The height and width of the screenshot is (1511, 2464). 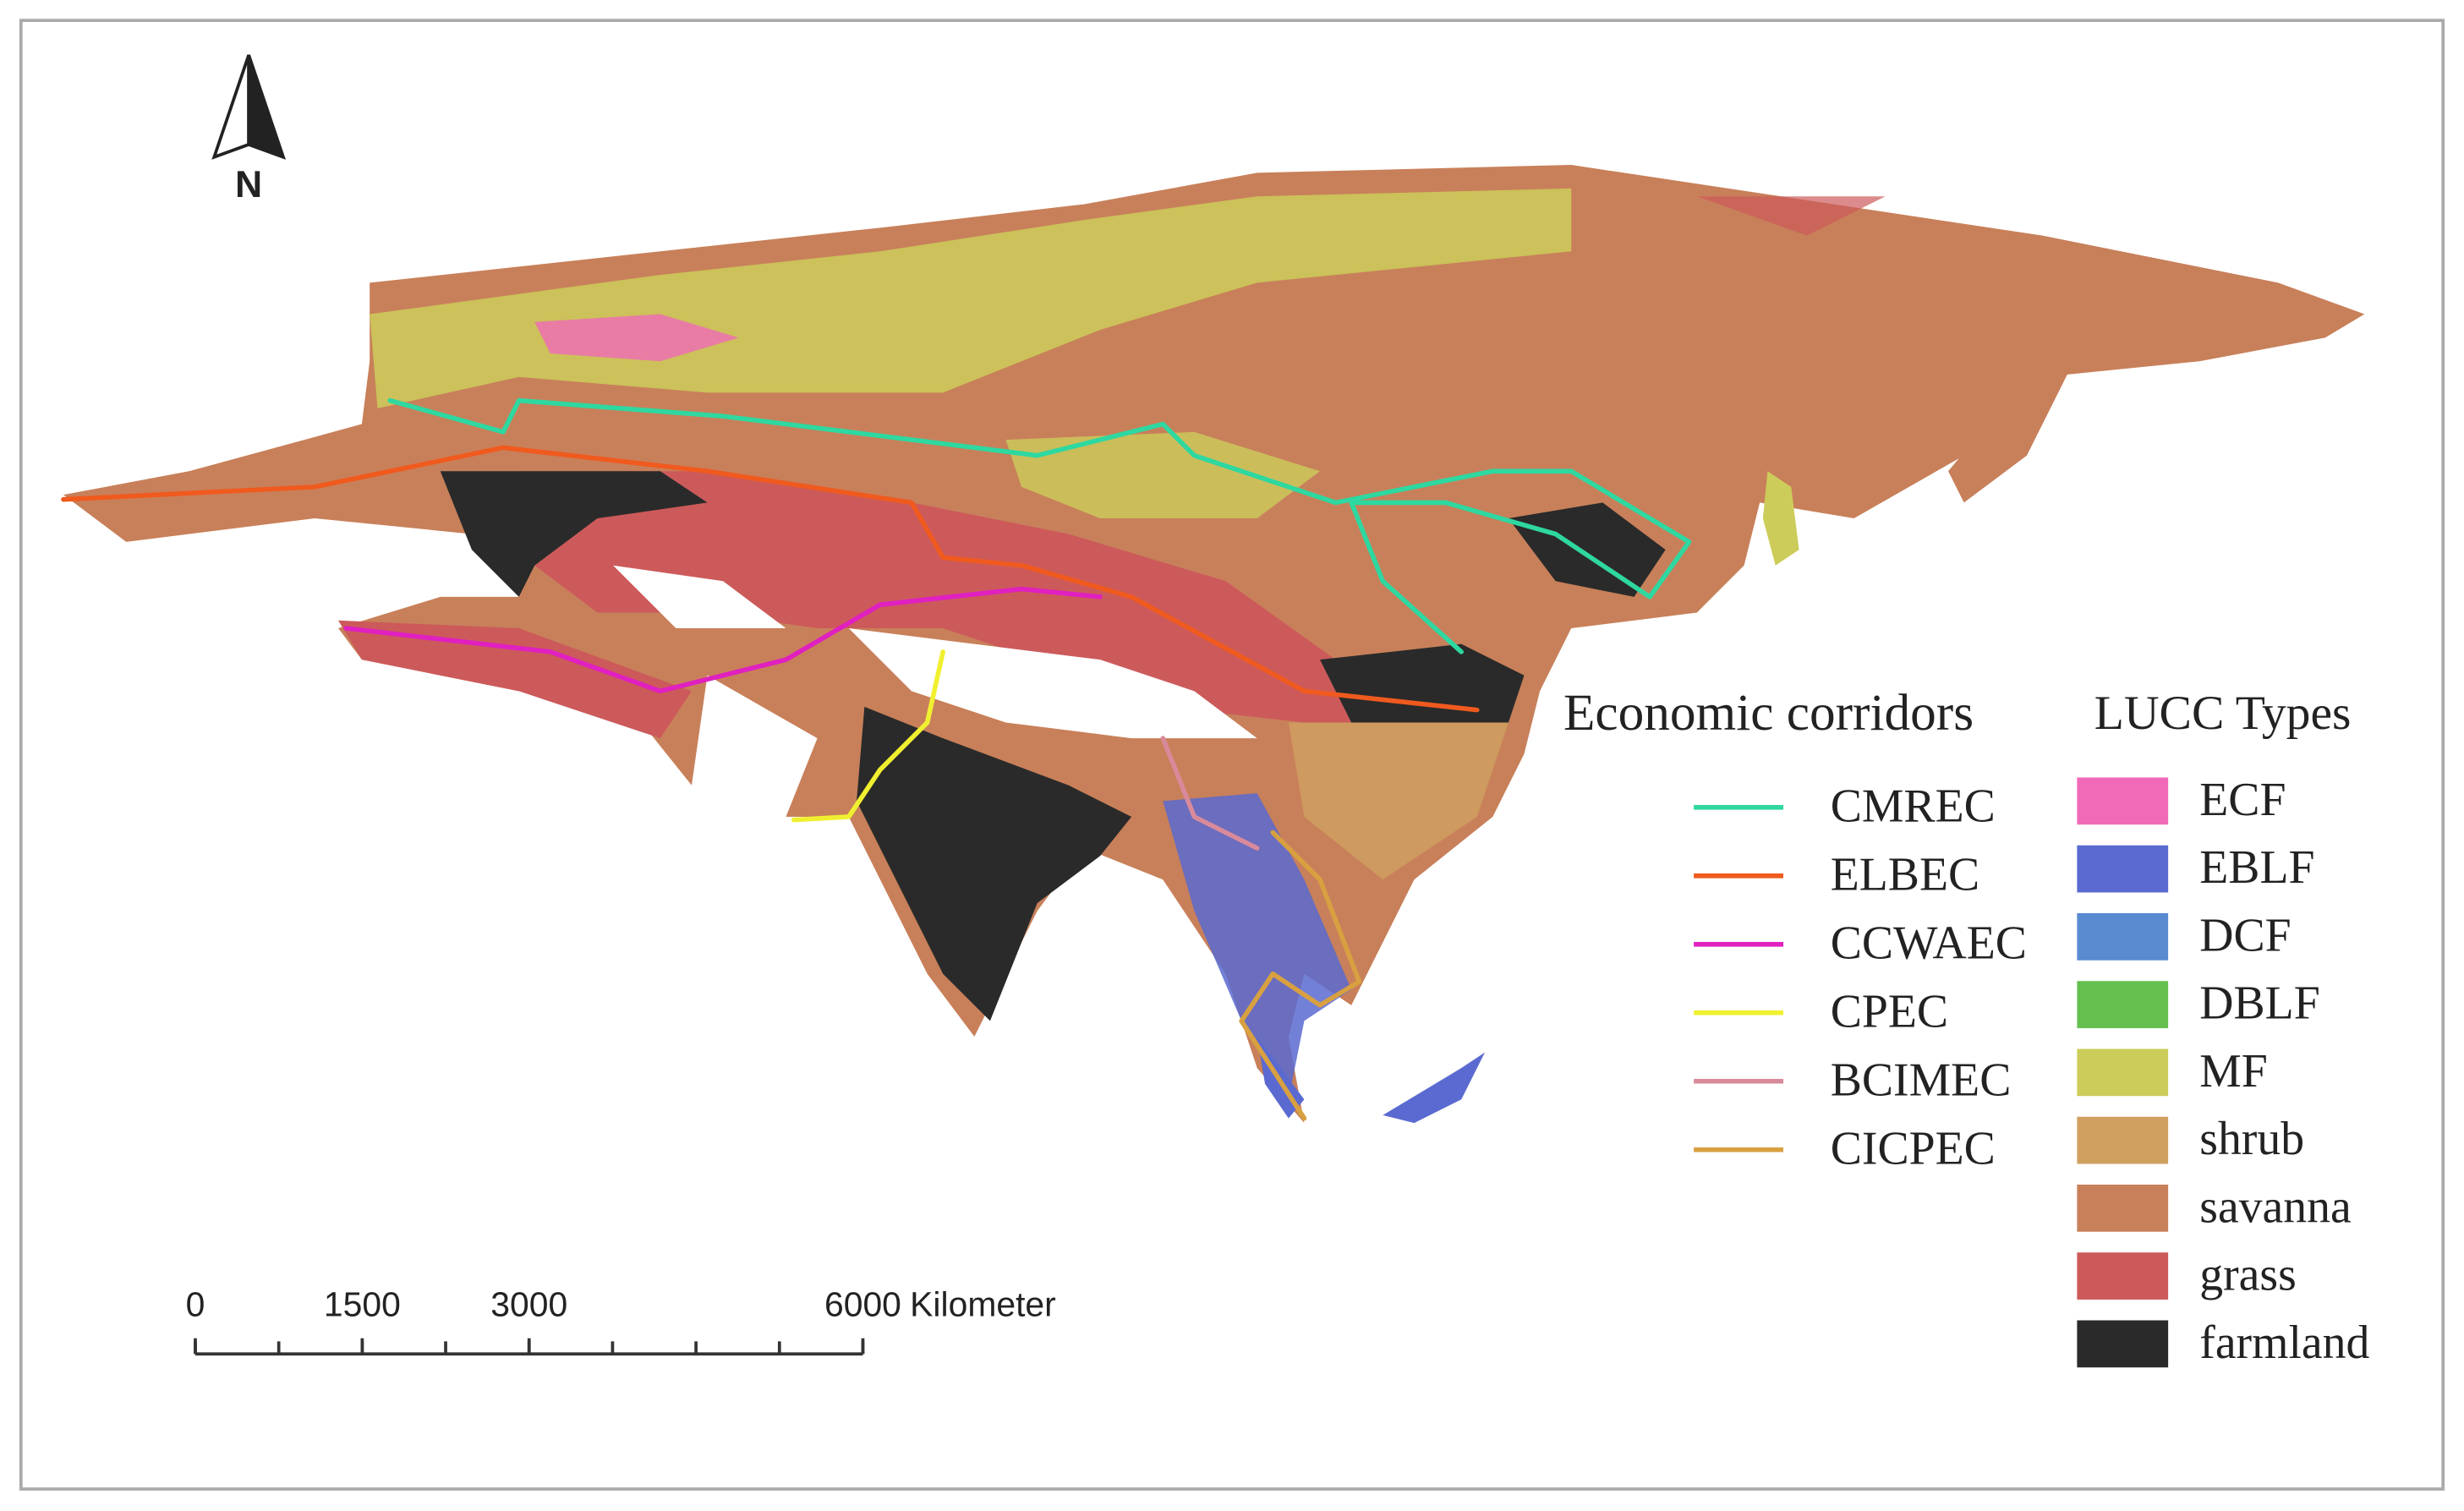 I want to click on north-label: N, so click(x=248, y=184).